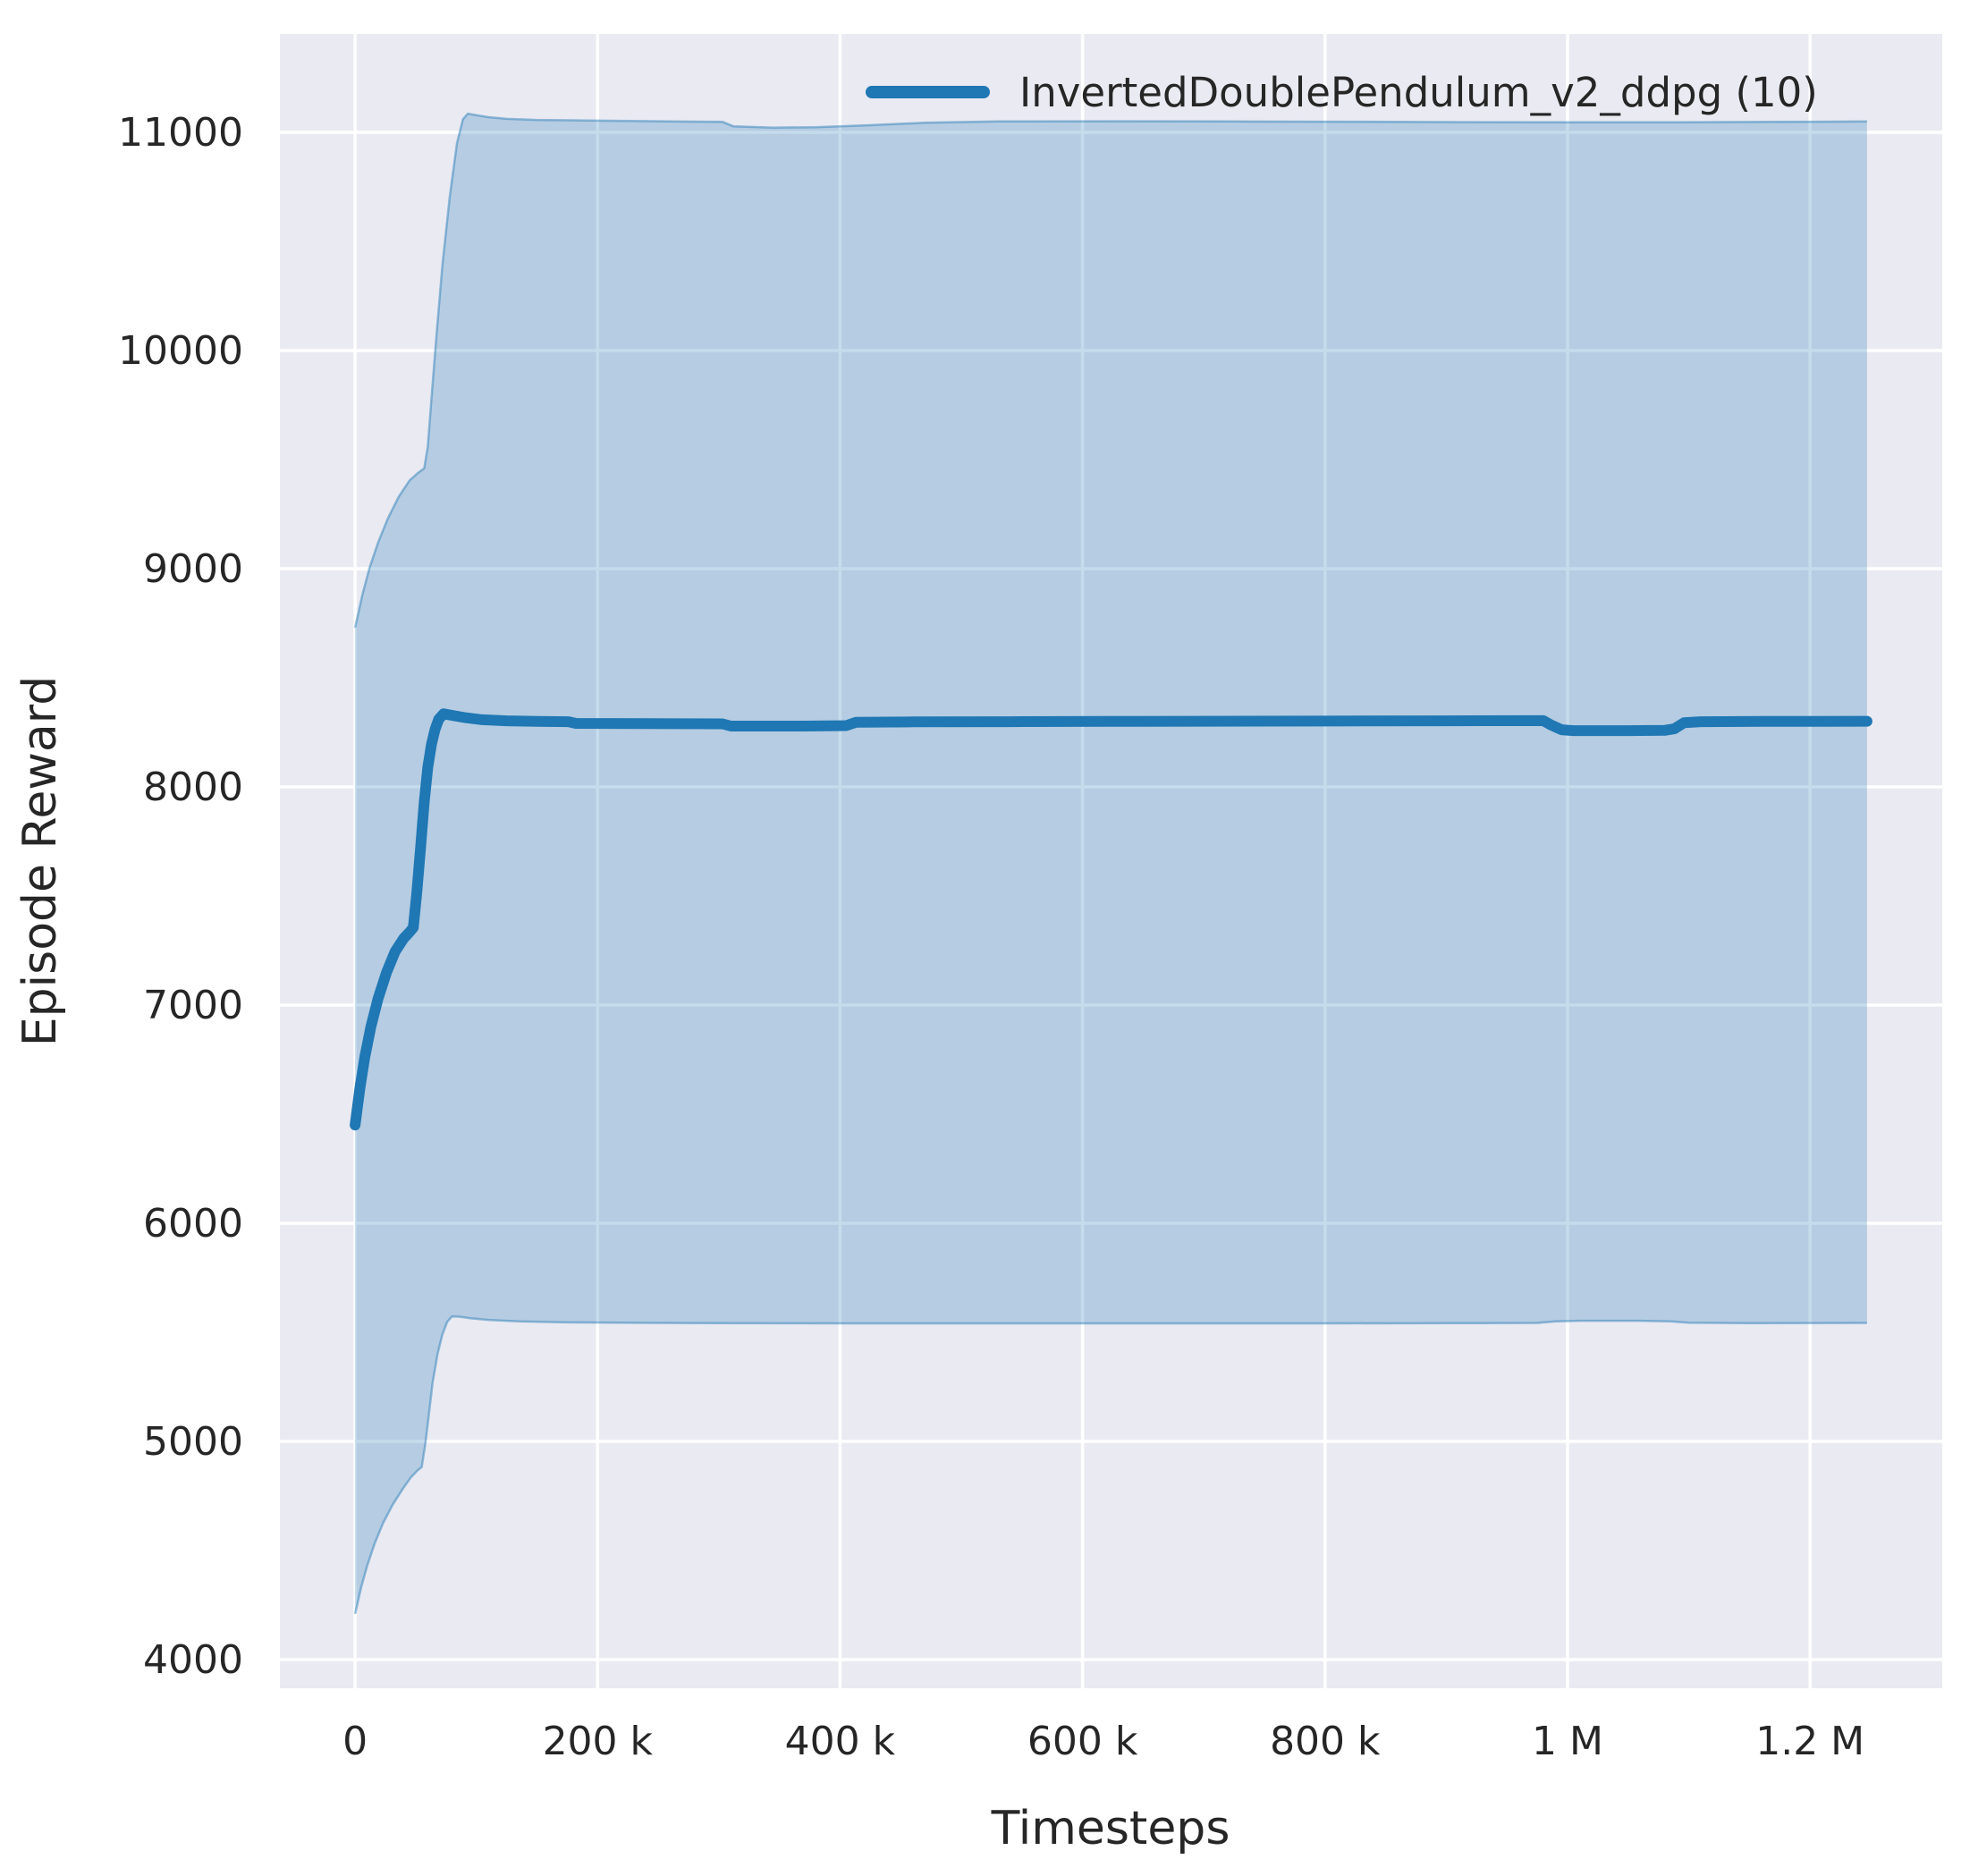 The width and height of the screenshot is (1978, 1876). Describe the element at coordinates (1325, 1742) in the screenshot. I see `x-tick-label: 800 k` at that location.